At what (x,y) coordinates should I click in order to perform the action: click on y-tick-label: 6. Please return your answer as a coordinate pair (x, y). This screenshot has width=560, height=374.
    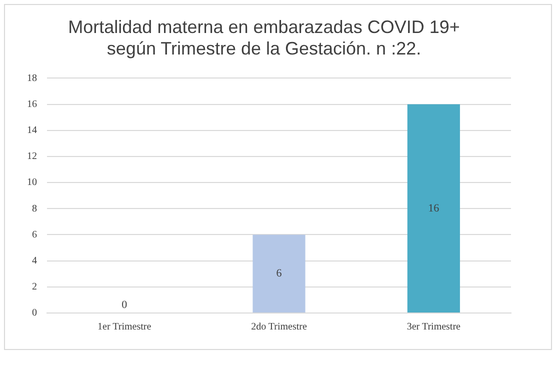
    Looking at the image, I should click on (34, 234).